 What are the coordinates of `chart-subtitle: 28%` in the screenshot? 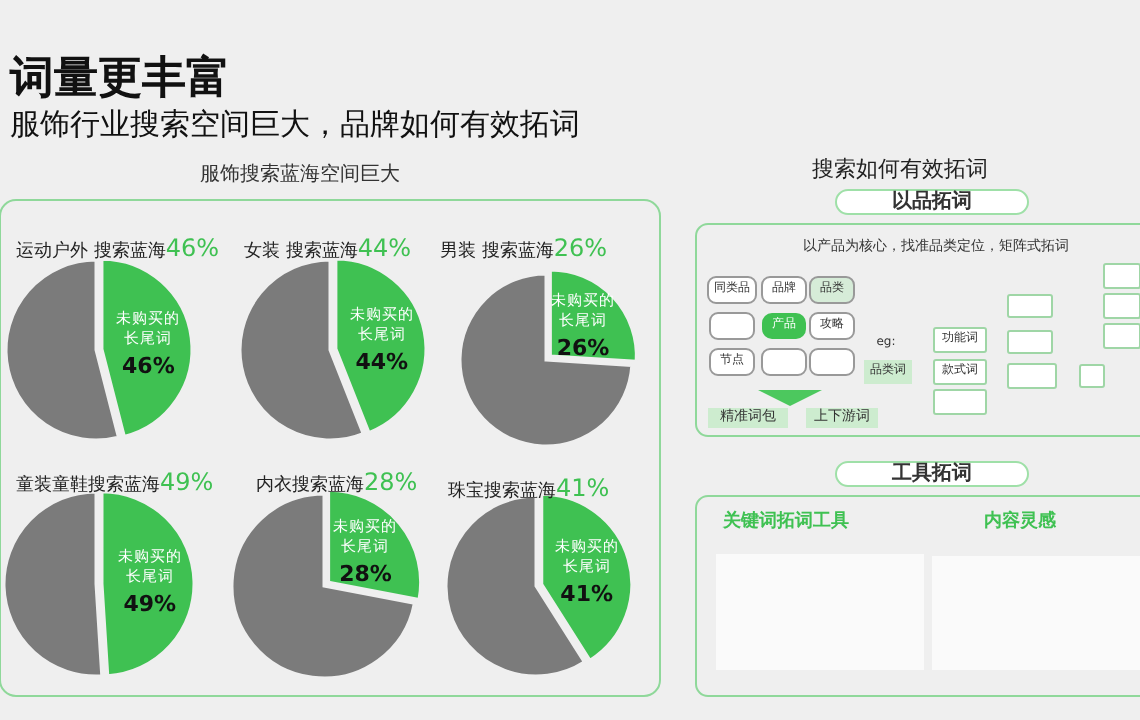 It's located at (391, 482).